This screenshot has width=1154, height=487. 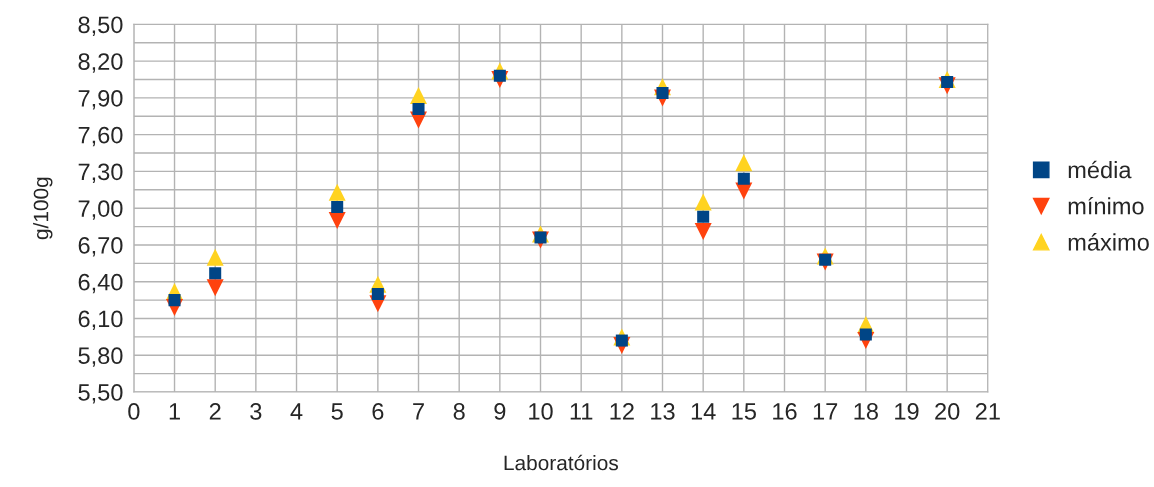 I want to click on y-tick-label: 6,10, so click(x=100, y=320).